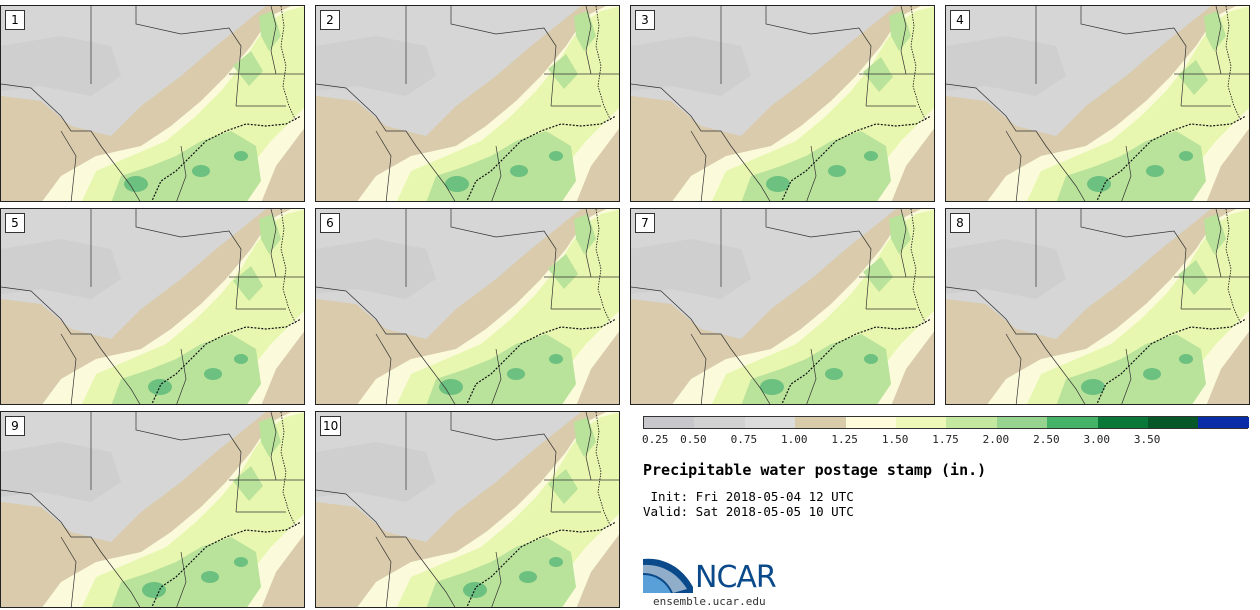 This screenshot has height=610, width=1260. I want to click on ensemble-member-panel-10: 10, so click(467, 509).